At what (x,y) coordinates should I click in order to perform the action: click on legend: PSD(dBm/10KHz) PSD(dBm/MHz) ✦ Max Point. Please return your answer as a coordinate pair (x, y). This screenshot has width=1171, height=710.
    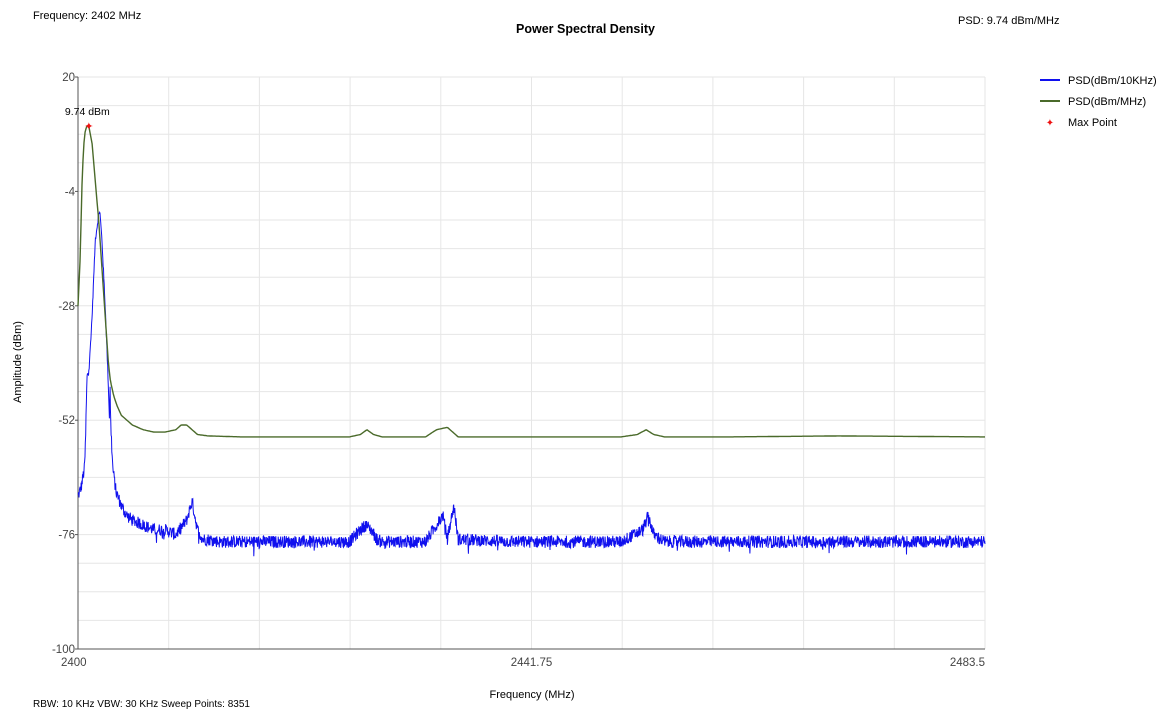
    Looking at the image, I should click on (1098, 102).